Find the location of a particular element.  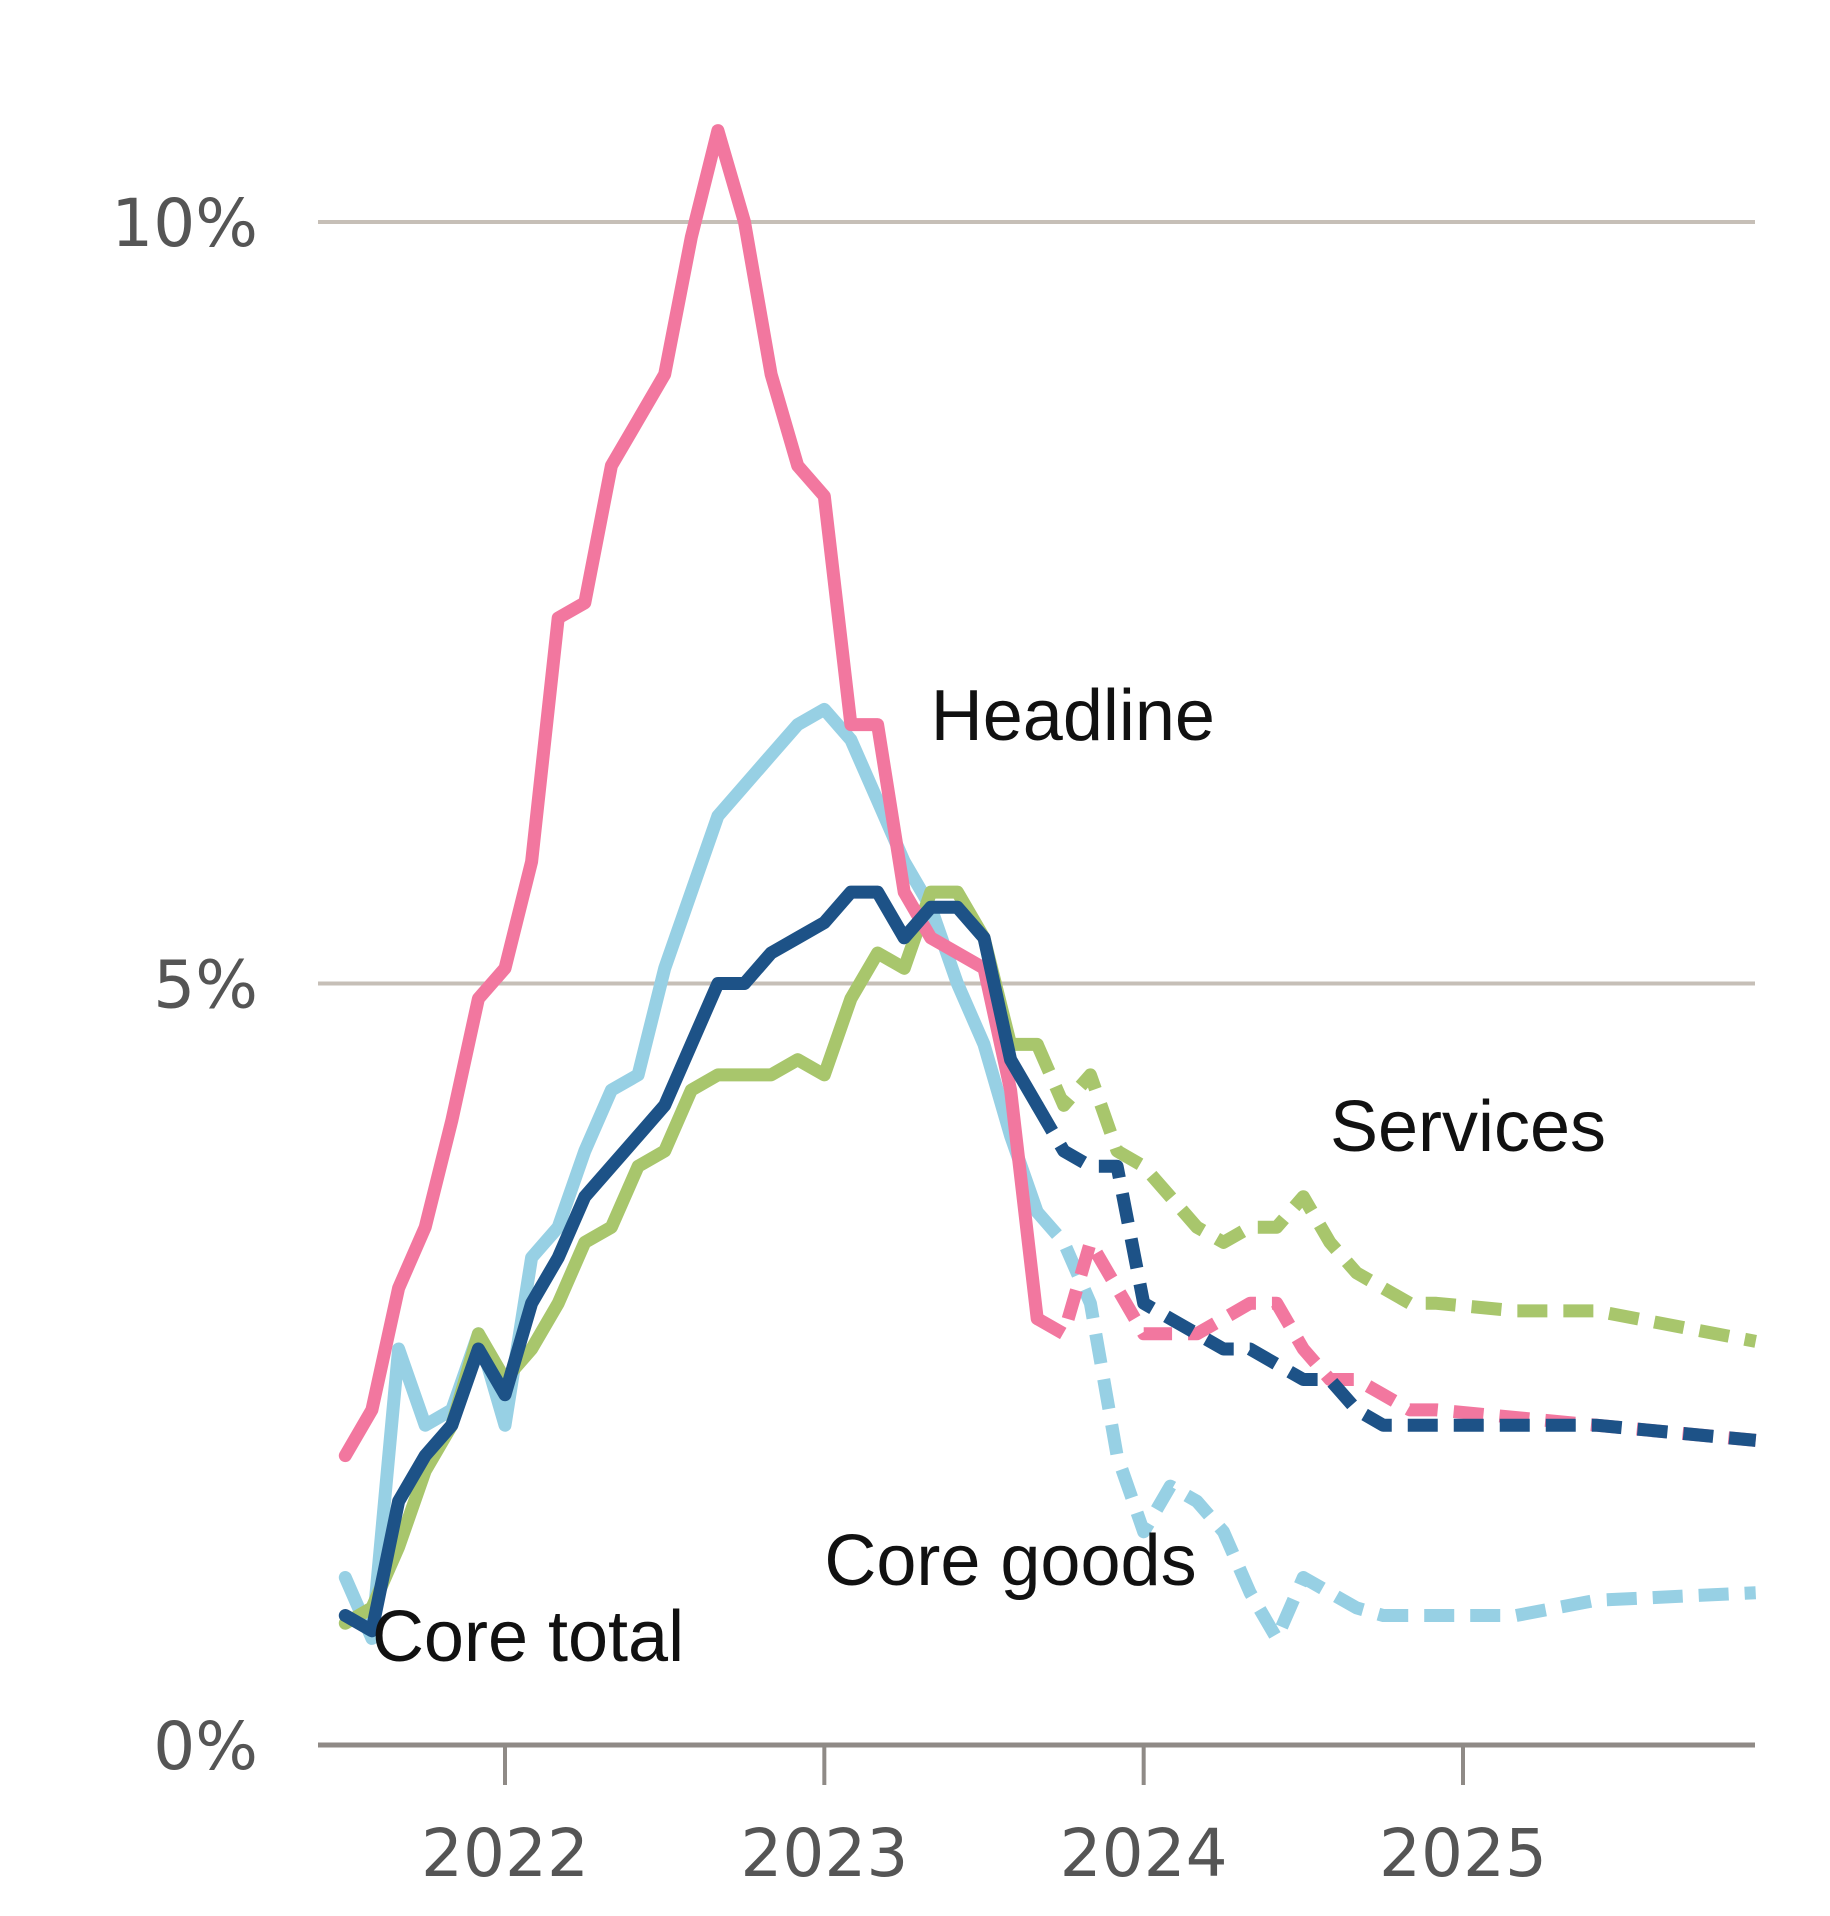

series-label-services: Services is located at coordinates (1468, 1127).